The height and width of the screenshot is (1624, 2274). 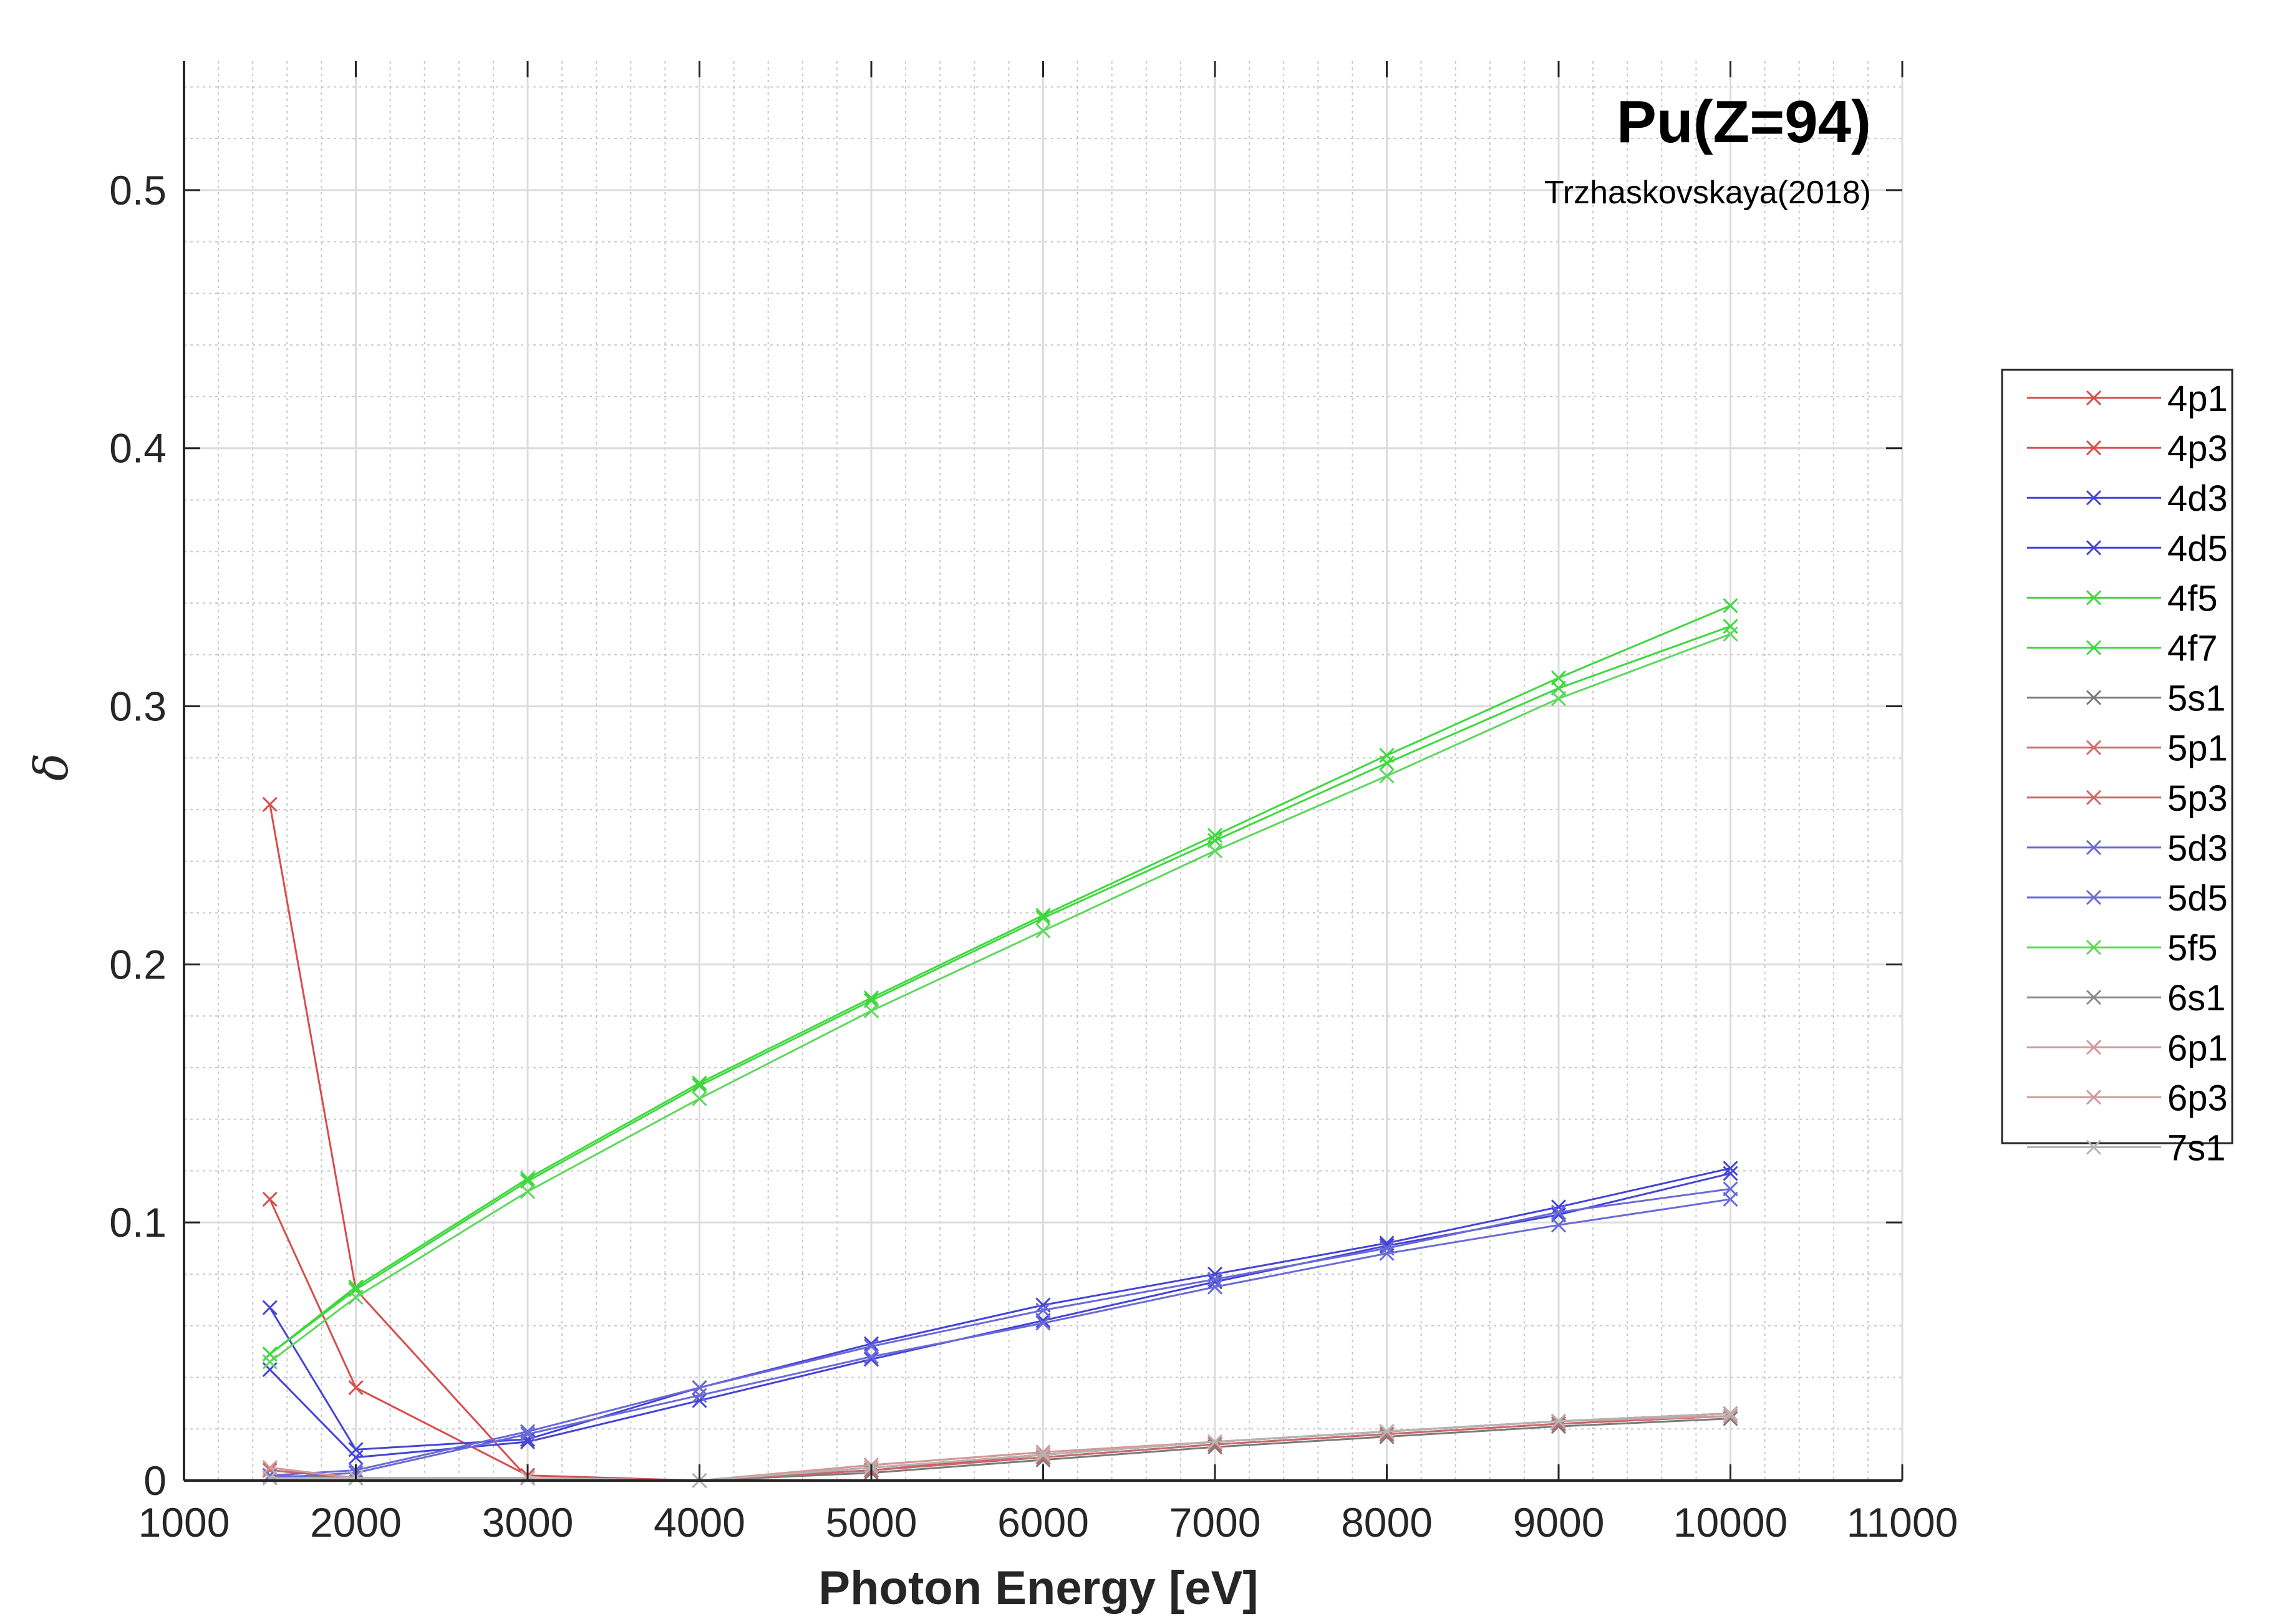 I want to click on legend-label: 4f7, so click(x=2192, y=649).